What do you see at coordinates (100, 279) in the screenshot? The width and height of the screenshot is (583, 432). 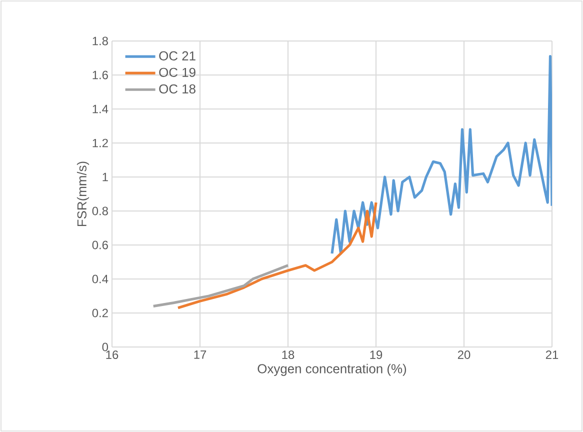 I see `y-tick-label: 0.4` at bounding box center [100, 279].